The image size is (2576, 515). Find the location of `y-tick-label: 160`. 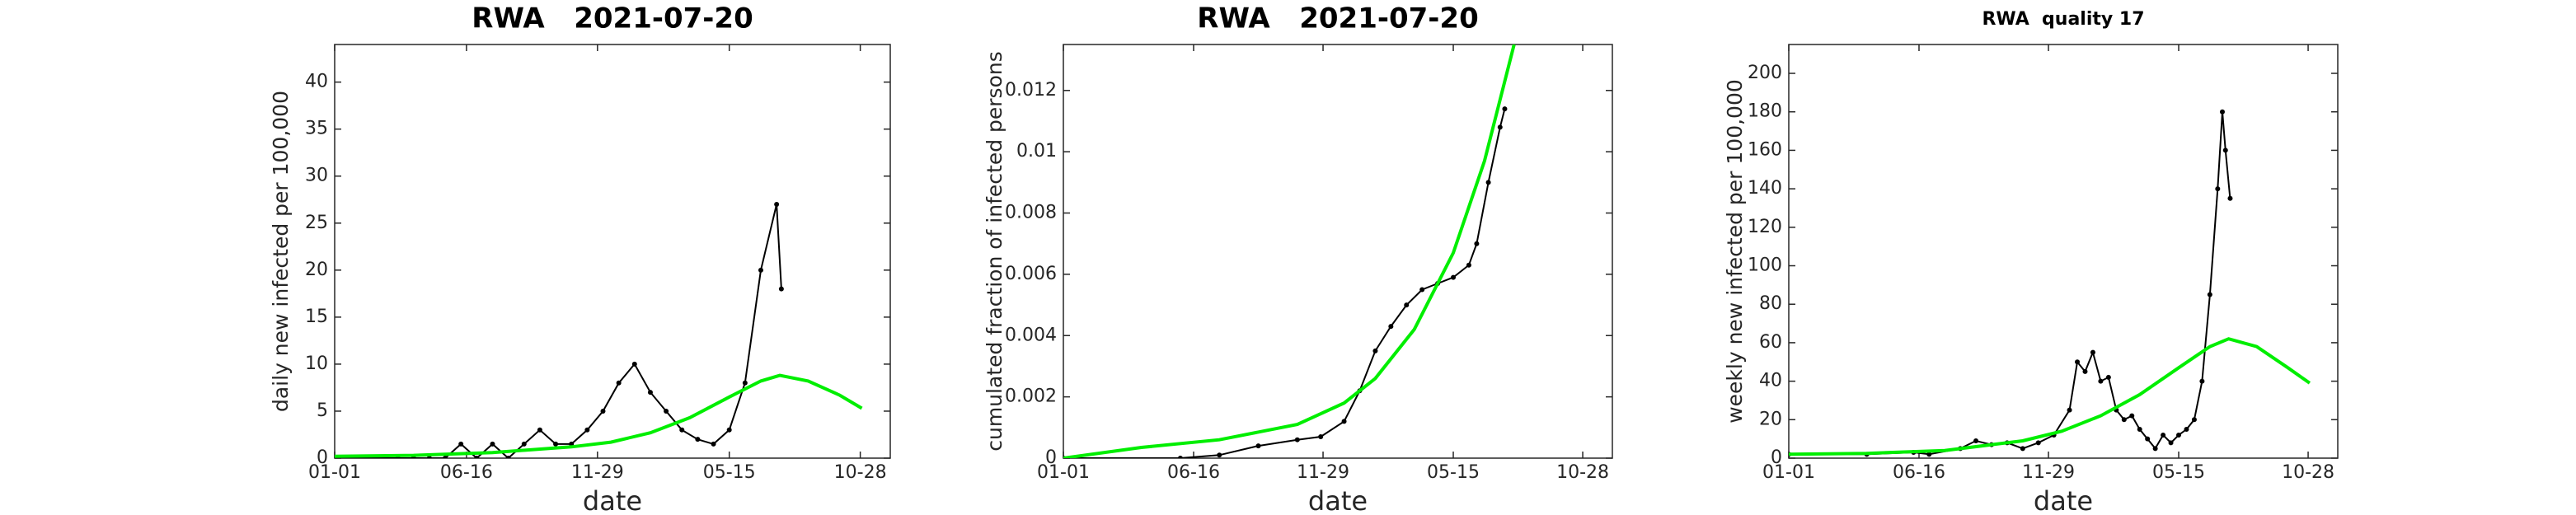

y-tick-label: 160 is located at coordinates (1765, 149).